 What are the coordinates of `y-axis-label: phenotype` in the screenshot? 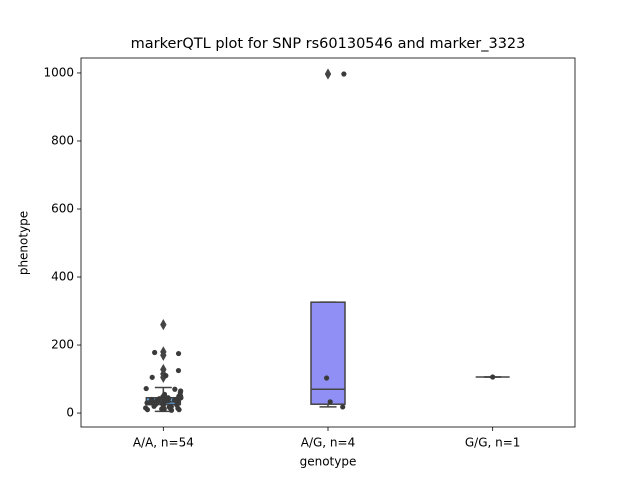 It's located at (24, 243).